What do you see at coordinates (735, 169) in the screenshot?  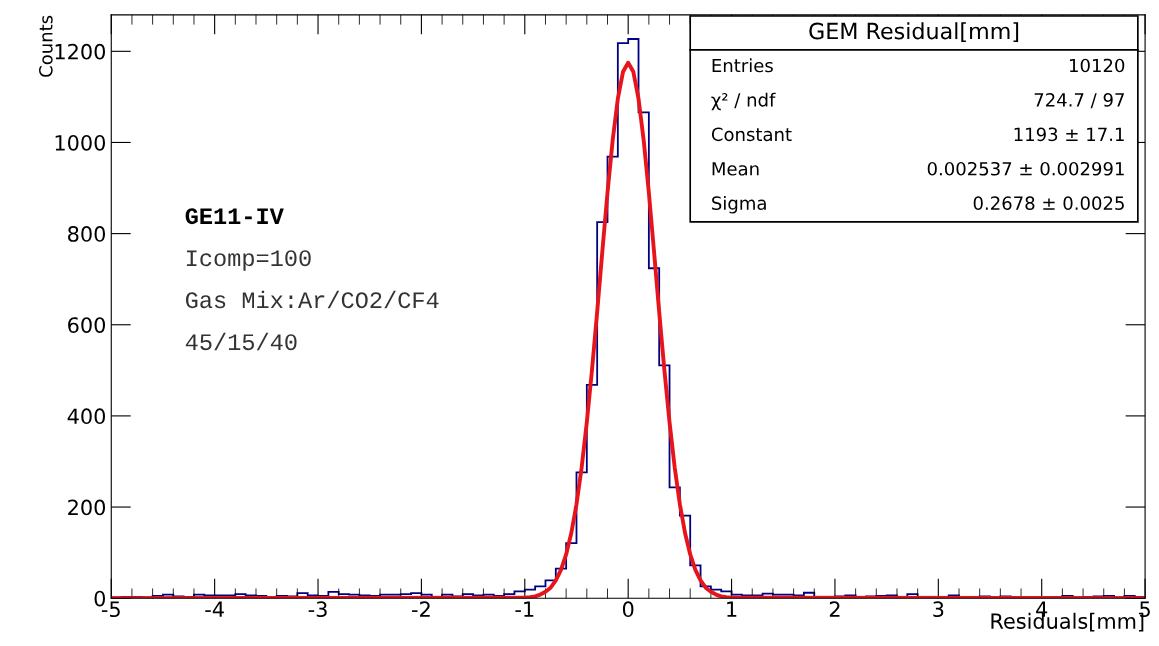 I see `annotation: Mean` at bounding box center [735, 169].